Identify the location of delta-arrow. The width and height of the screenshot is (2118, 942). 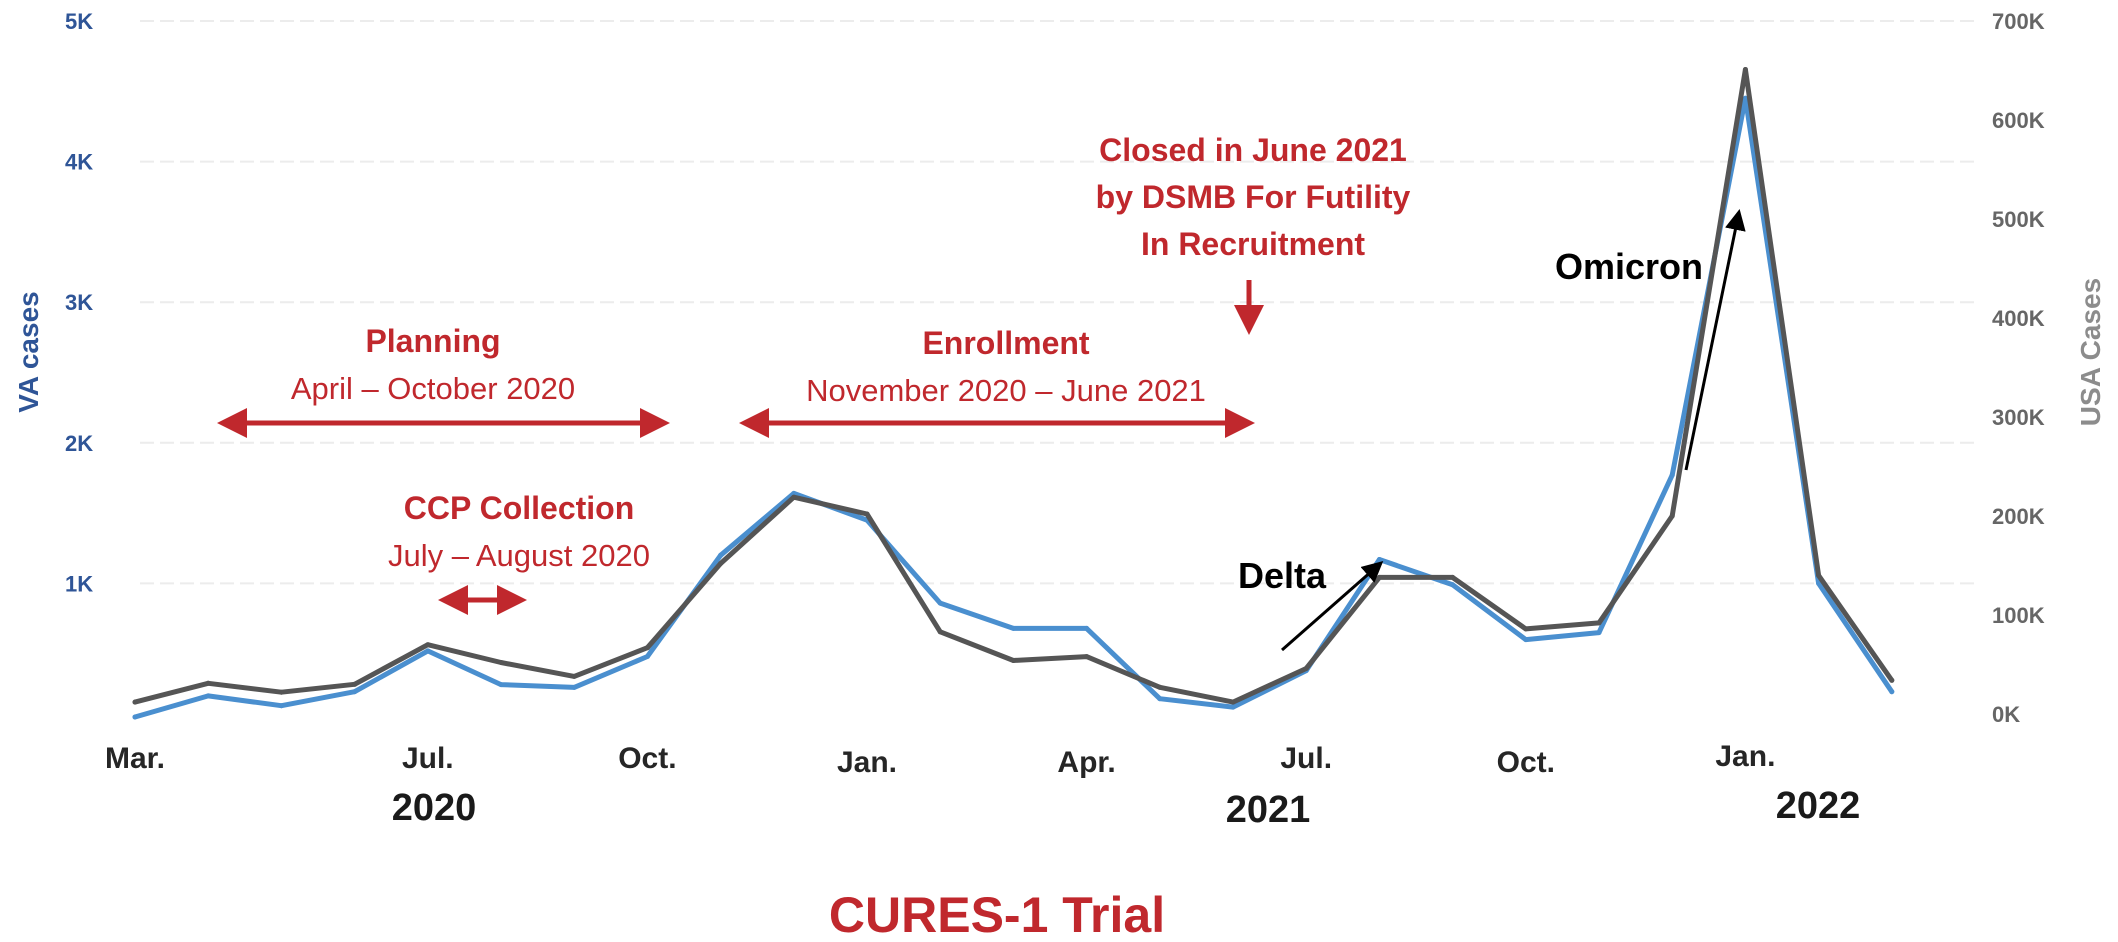
(1332, 606).